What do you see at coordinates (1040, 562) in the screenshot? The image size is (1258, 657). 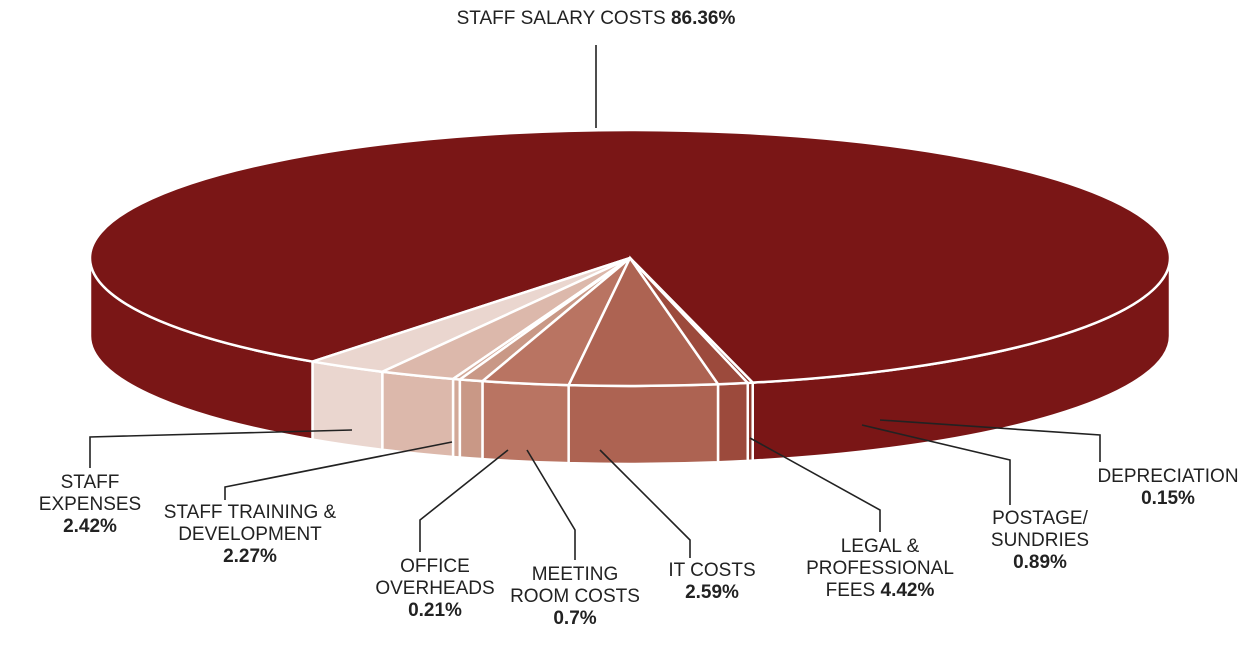 I see `value-label: 0.89%` at bounding box center [1040, 562].